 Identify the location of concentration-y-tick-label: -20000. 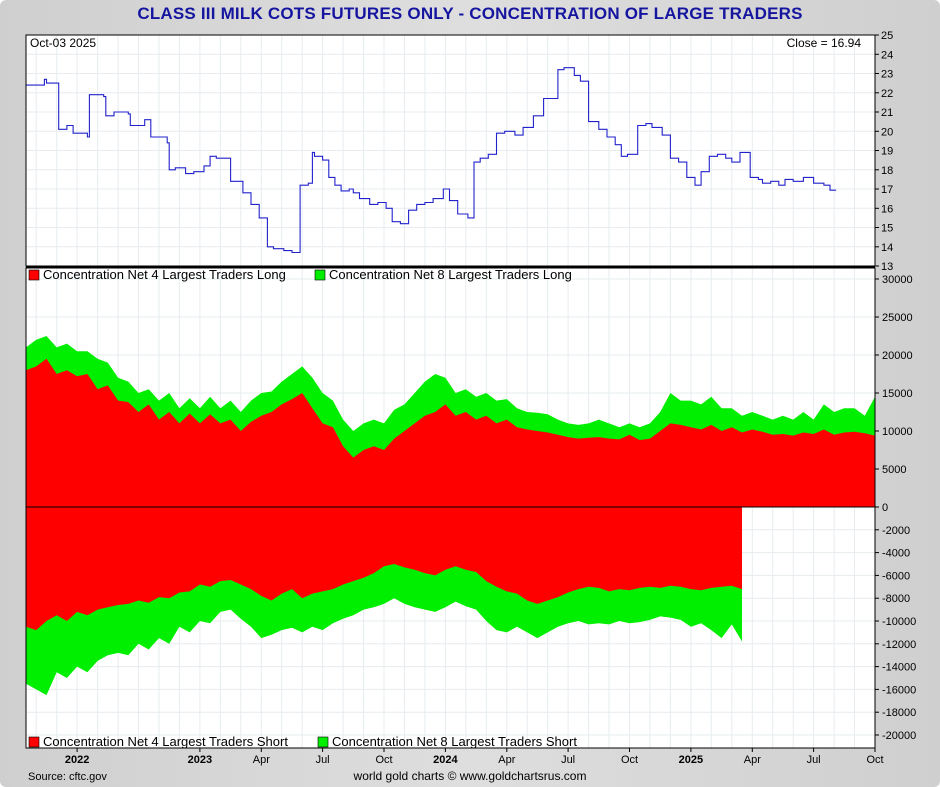
(899, 736).